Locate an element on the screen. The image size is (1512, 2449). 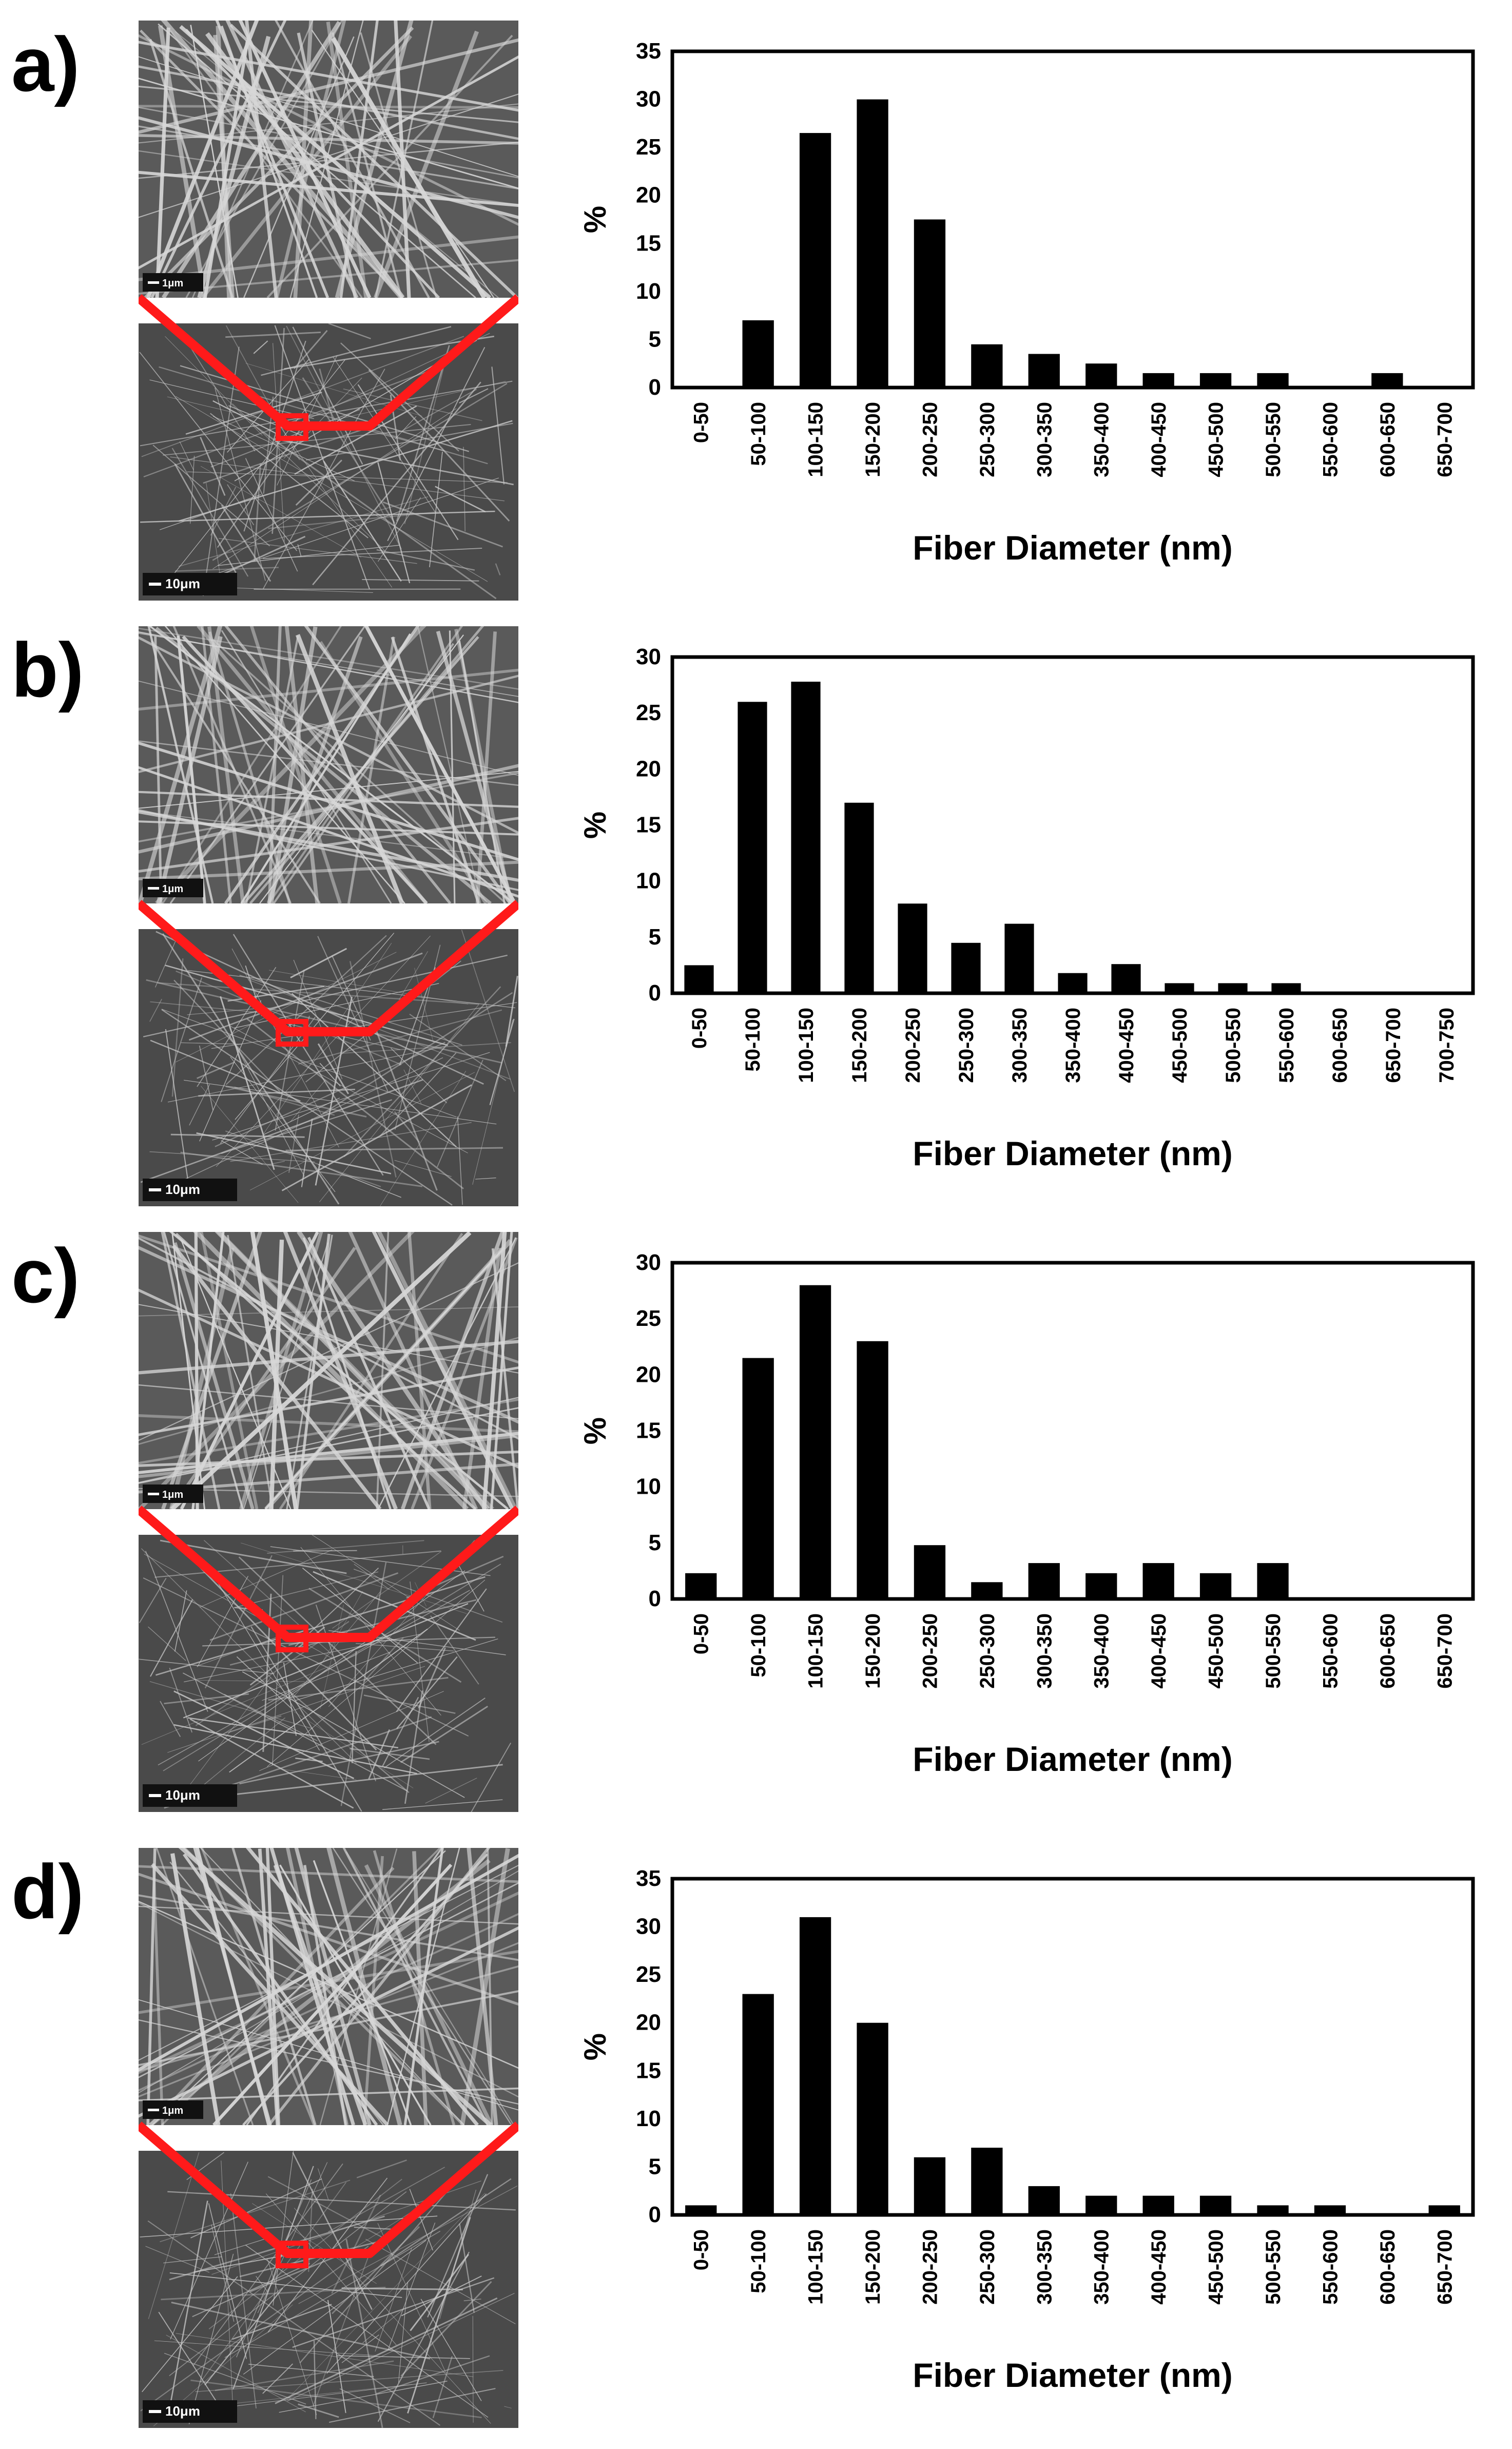
x-tick-label: 700-750 is located at coordinates (1447, 1045).